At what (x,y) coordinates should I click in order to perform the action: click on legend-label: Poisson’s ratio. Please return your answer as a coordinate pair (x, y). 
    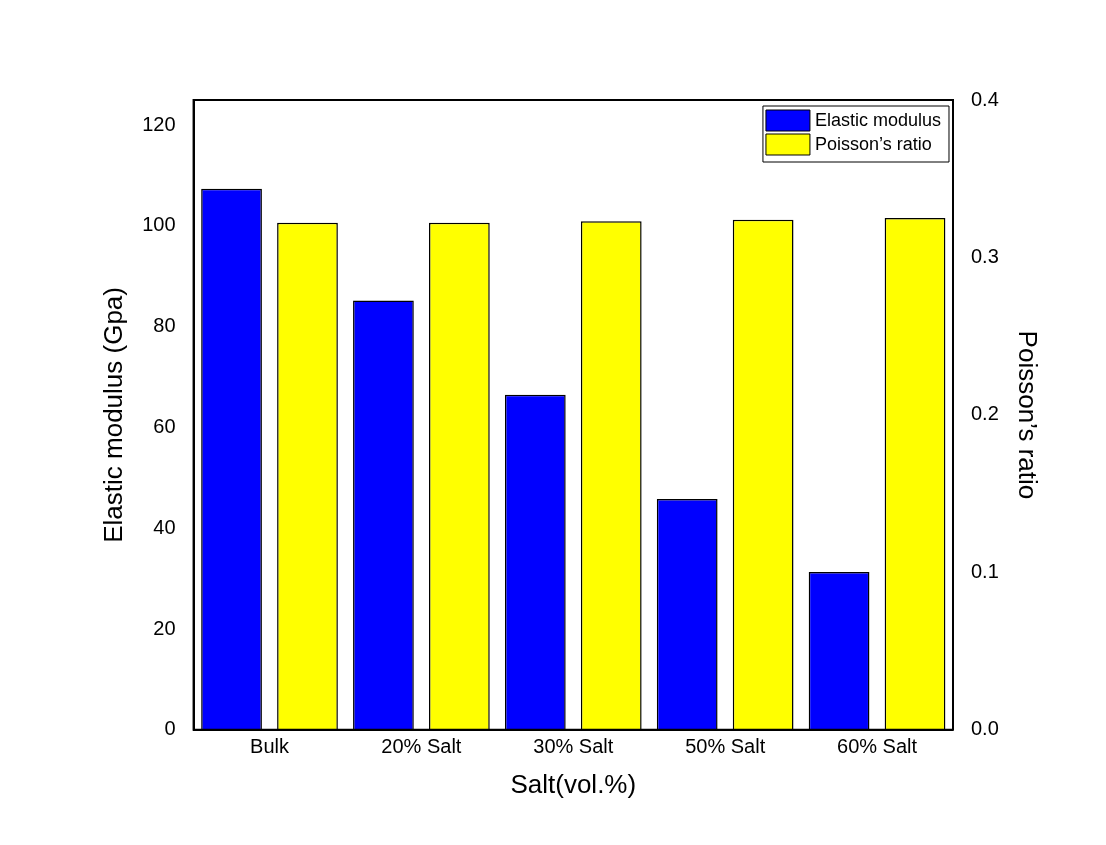
    Looking at the image, I should click on (873, 143).